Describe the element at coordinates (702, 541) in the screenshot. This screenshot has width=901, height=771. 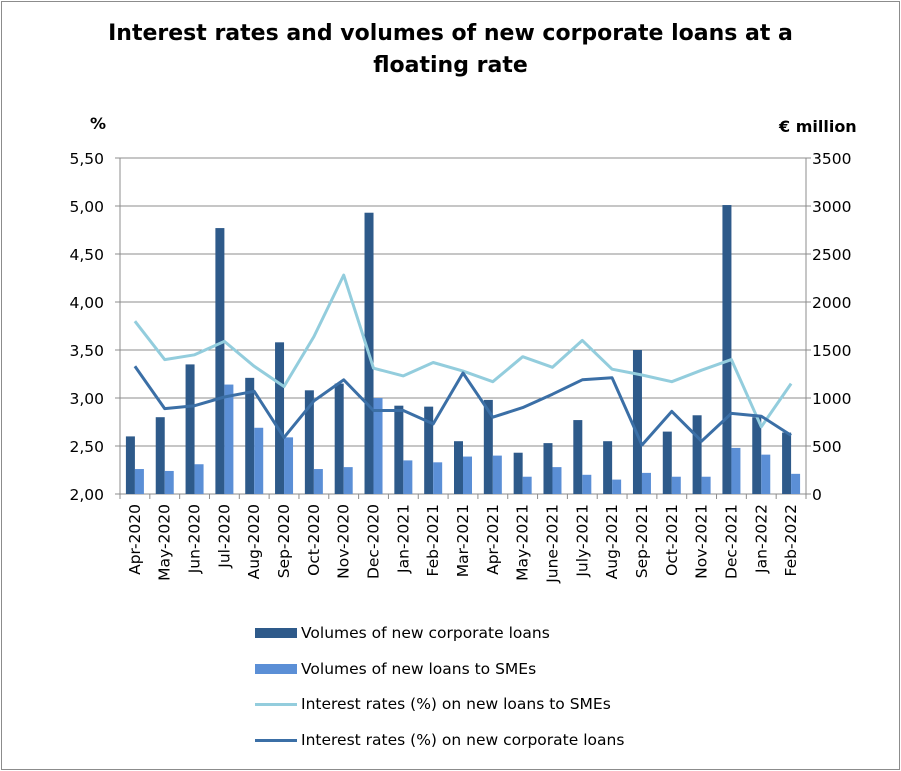
I see `x-axis-tick-label: Nov-2021` at that location.